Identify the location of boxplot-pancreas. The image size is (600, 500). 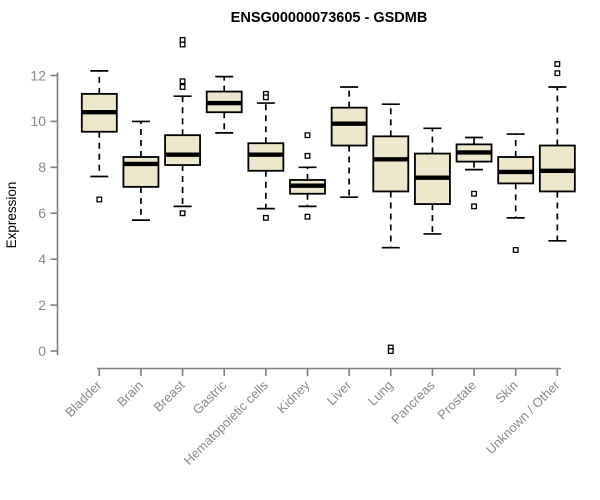
(432, 181).